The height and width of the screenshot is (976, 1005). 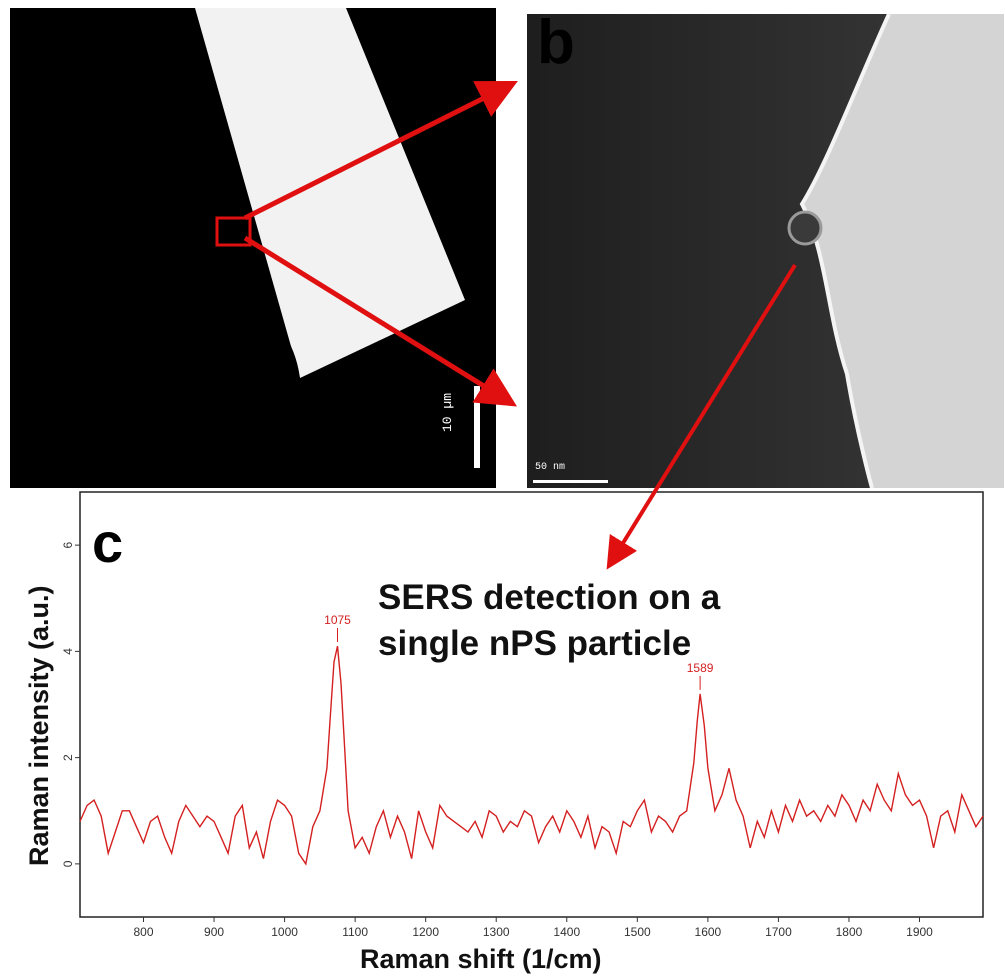 I want to click on zoom-region-box, so click(x=233, y=231).